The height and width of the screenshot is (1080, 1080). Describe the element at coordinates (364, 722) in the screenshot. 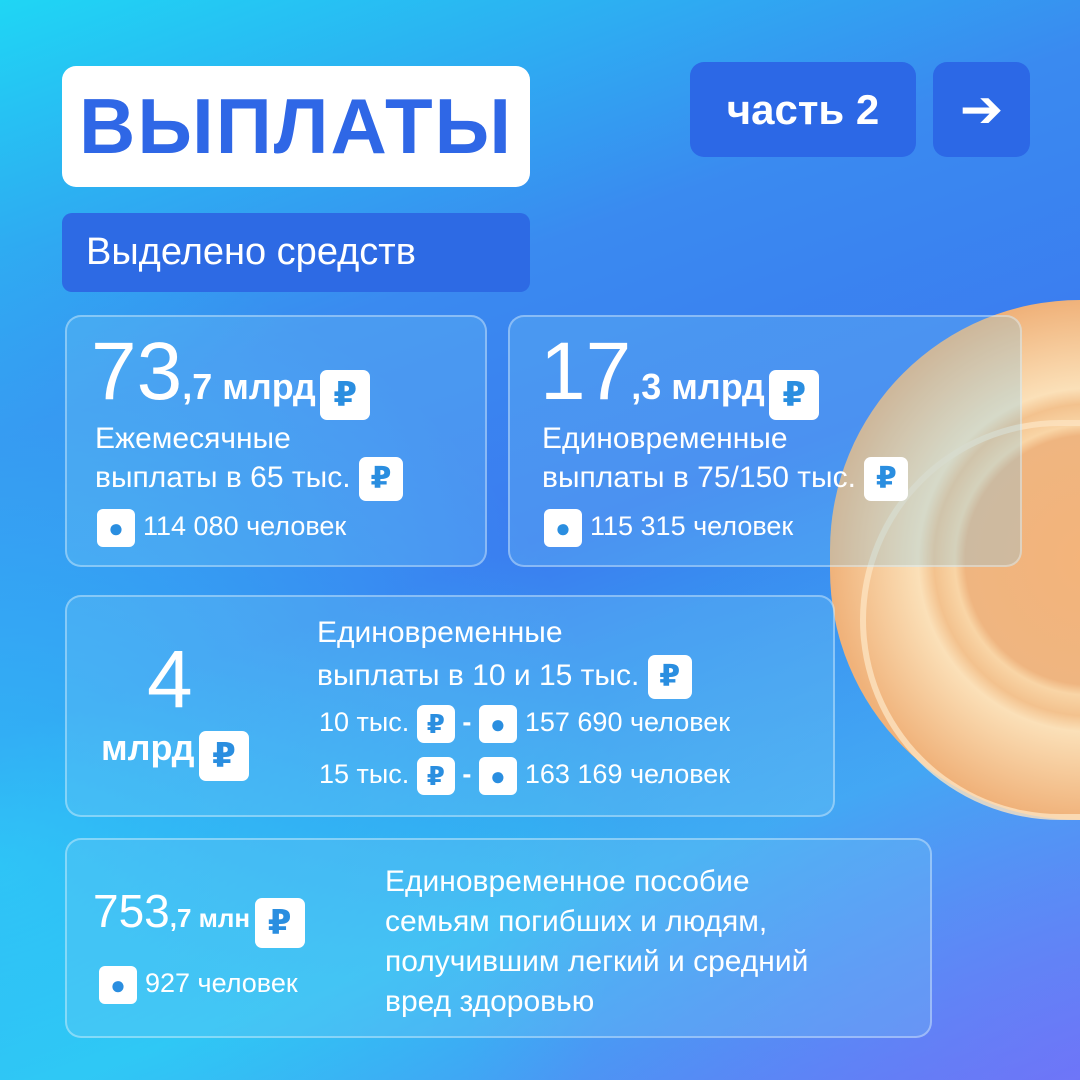

I see `row-label: 10 тыс.` at that location.